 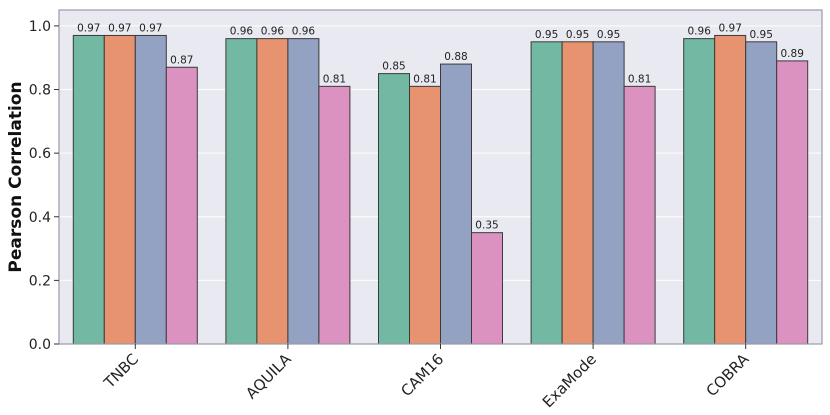 I want to click on bar-value-label: 0.89, so click(x=792, y=54).